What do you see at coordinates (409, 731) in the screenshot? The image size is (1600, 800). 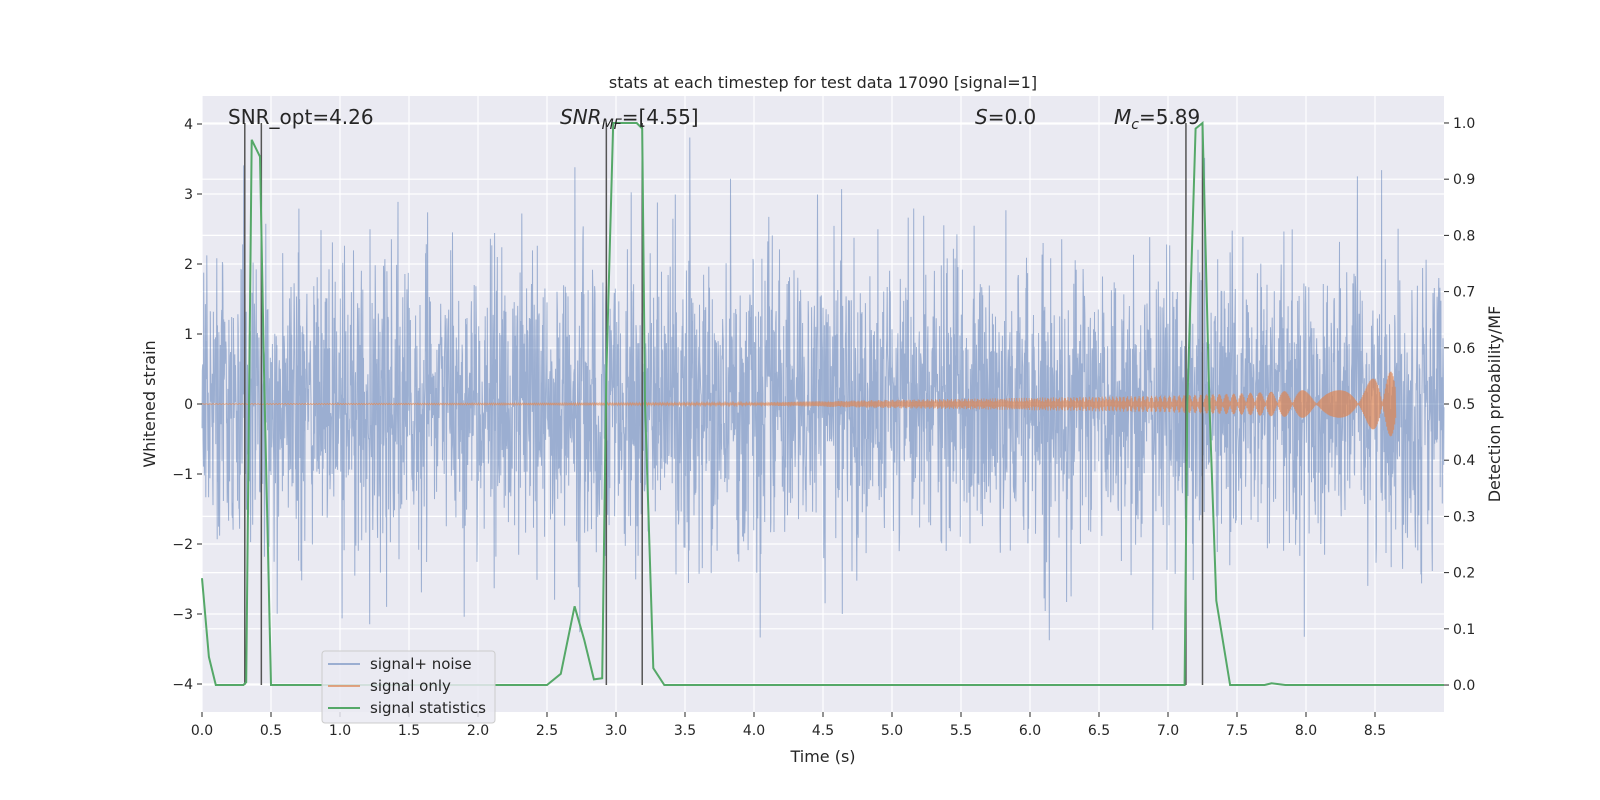 I see `x-tick-label-3: 1.5` at bounding box center [409, 731].